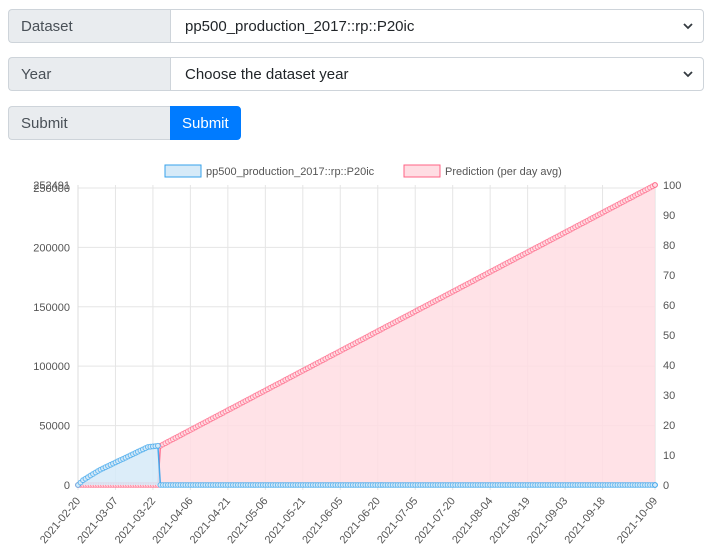 The height and width of the screenshot is (555, 713). I want to click on y-right-tick-label: 70, so click(669, 276).